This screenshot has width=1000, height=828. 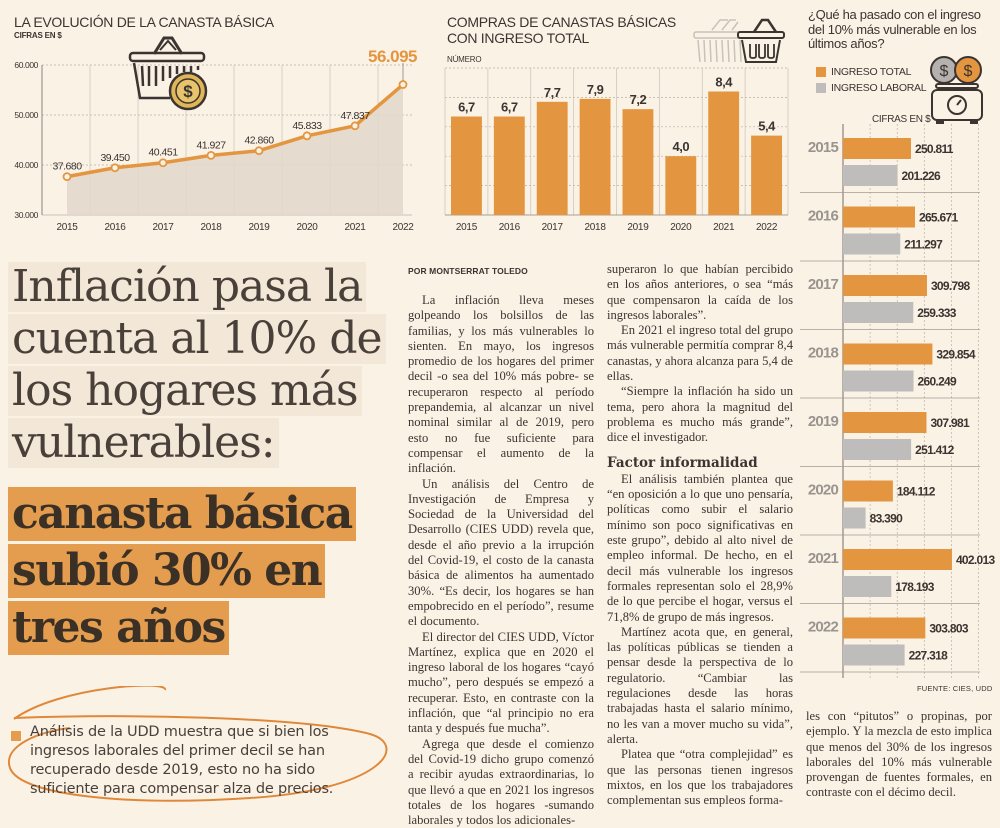 What do you see at coordinates (879, 88) in the screenshot?
I see `legend-label: INGRESO LABORAL` at bounding box center [879, 88].